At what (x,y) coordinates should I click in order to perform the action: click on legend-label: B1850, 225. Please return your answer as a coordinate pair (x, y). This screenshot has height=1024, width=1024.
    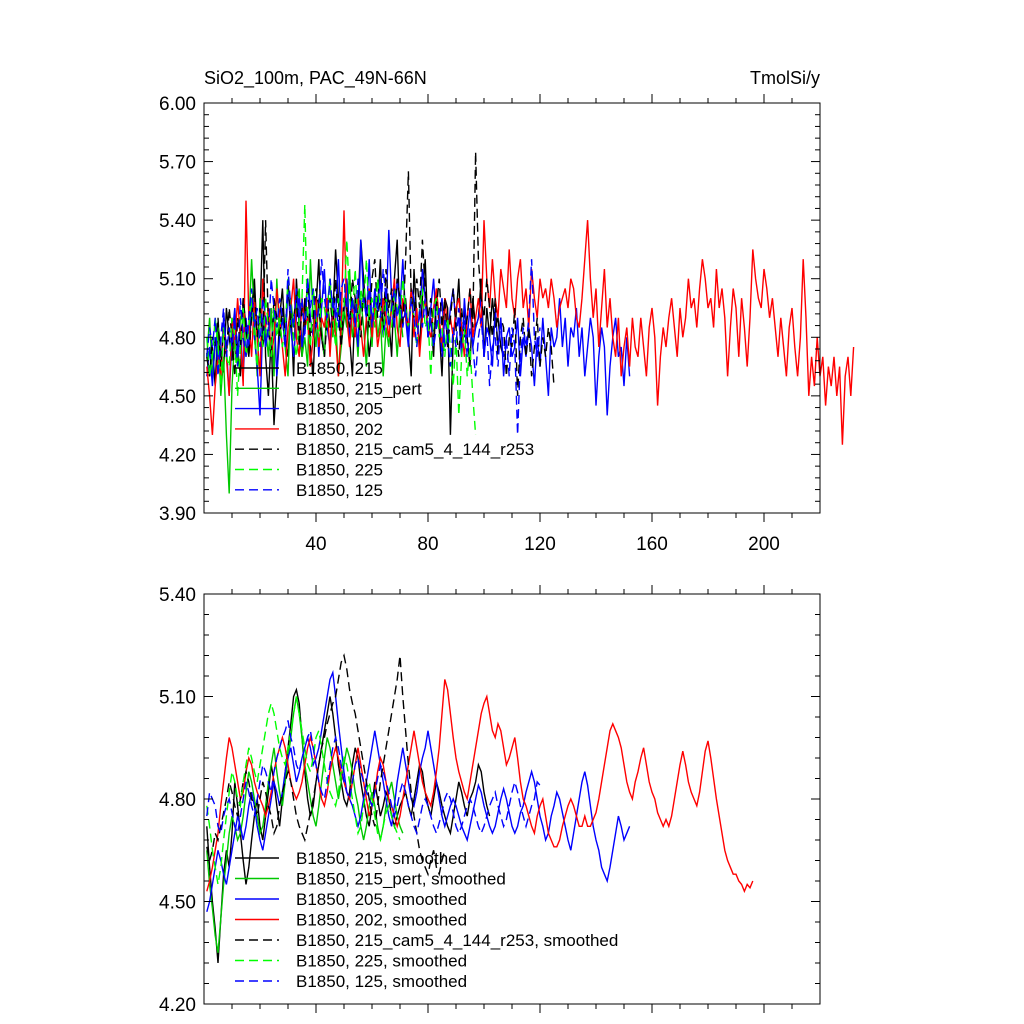
    Looking at the image, I should click on (339, 470).